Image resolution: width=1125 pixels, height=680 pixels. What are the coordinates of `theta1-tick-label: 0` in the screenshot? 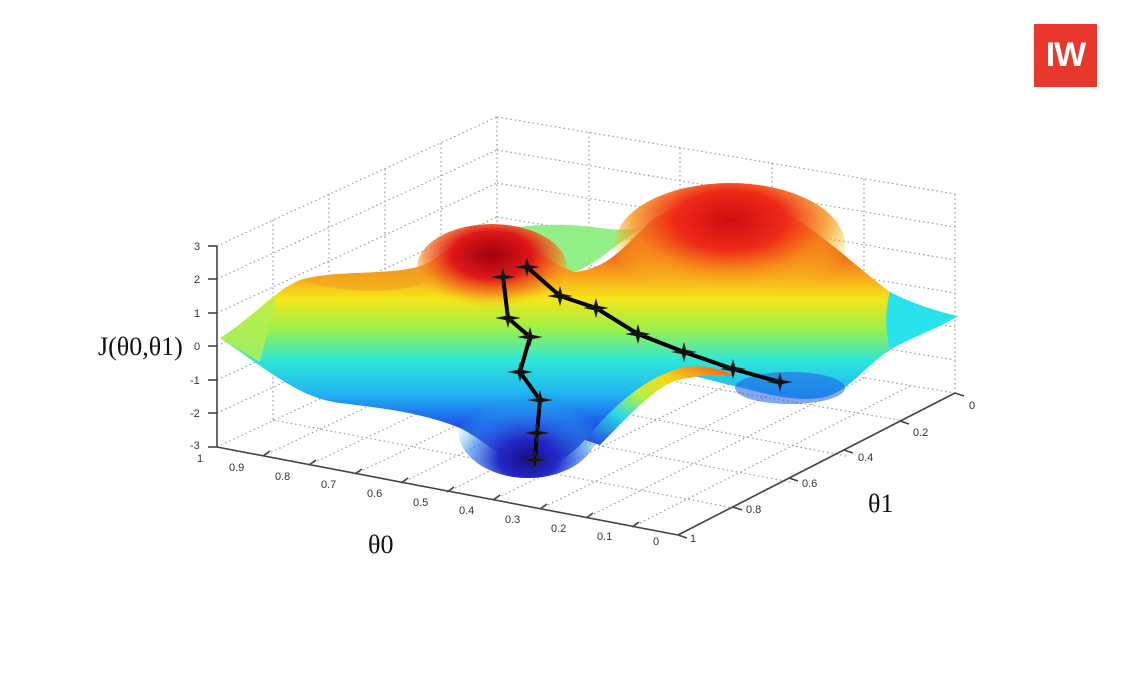 It's located at (972, 406).